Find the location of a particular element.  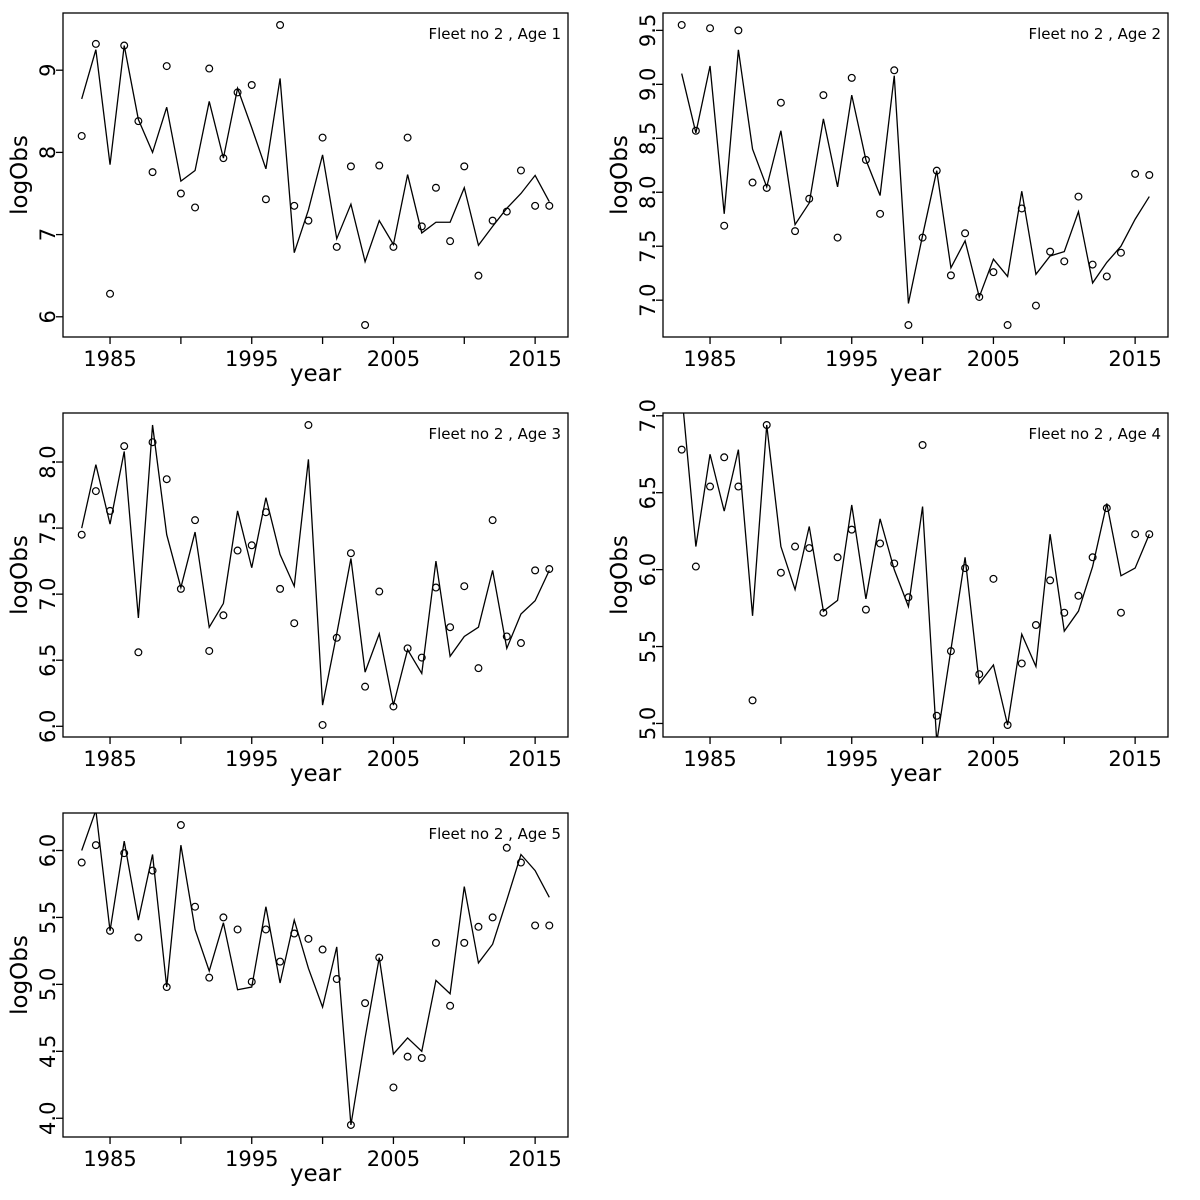

x-tick-label: 1985 is located at coordinates (709, 759).